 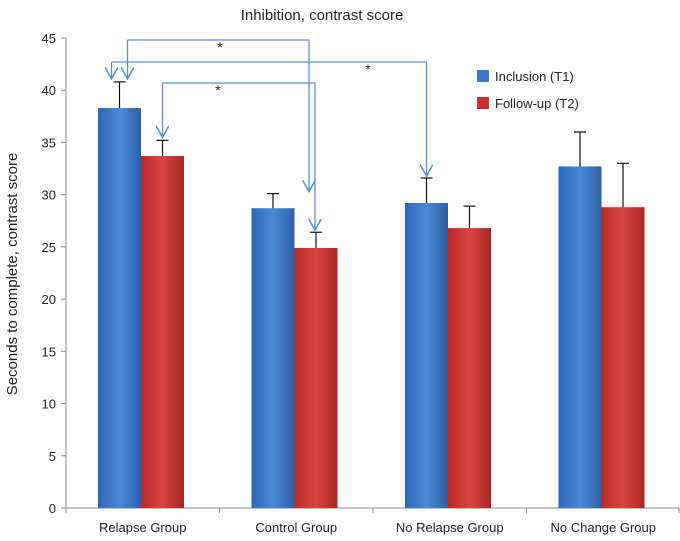 I want to click on y-tick-label: 25, so click(x=49, y=247).